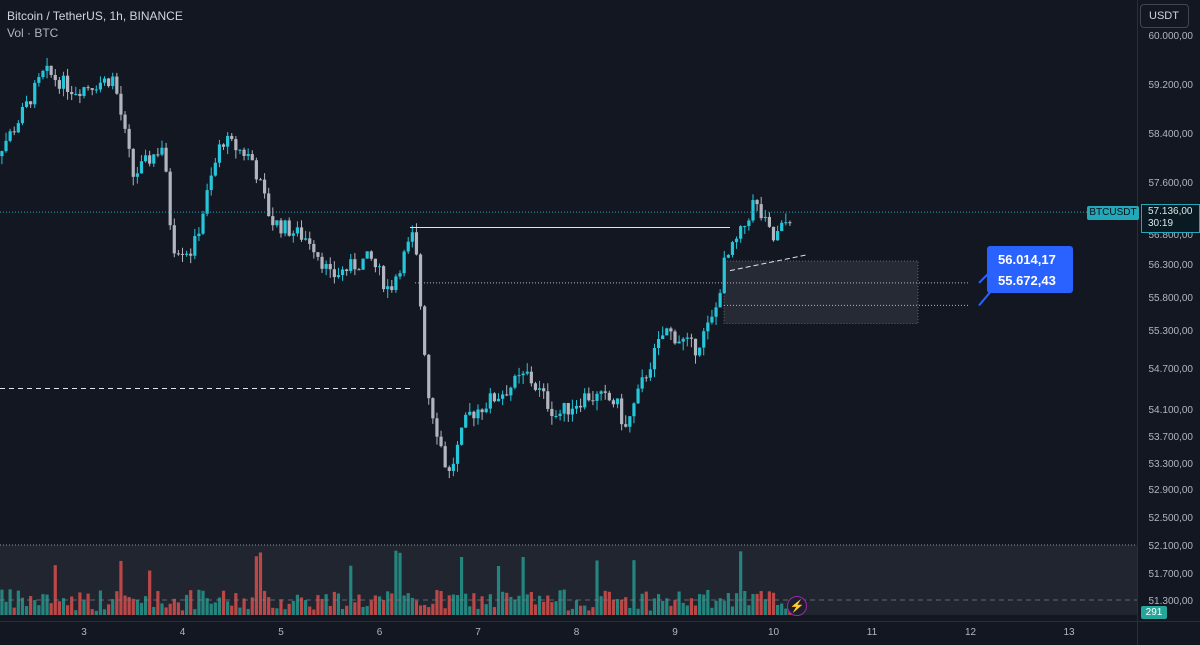 The image size is (1200, 645). Describe the element at coordinates (600, 630) in the screenshot. I see `time-axis: 3 4 5 6 7 8 9 10 11 12 13` at that location.